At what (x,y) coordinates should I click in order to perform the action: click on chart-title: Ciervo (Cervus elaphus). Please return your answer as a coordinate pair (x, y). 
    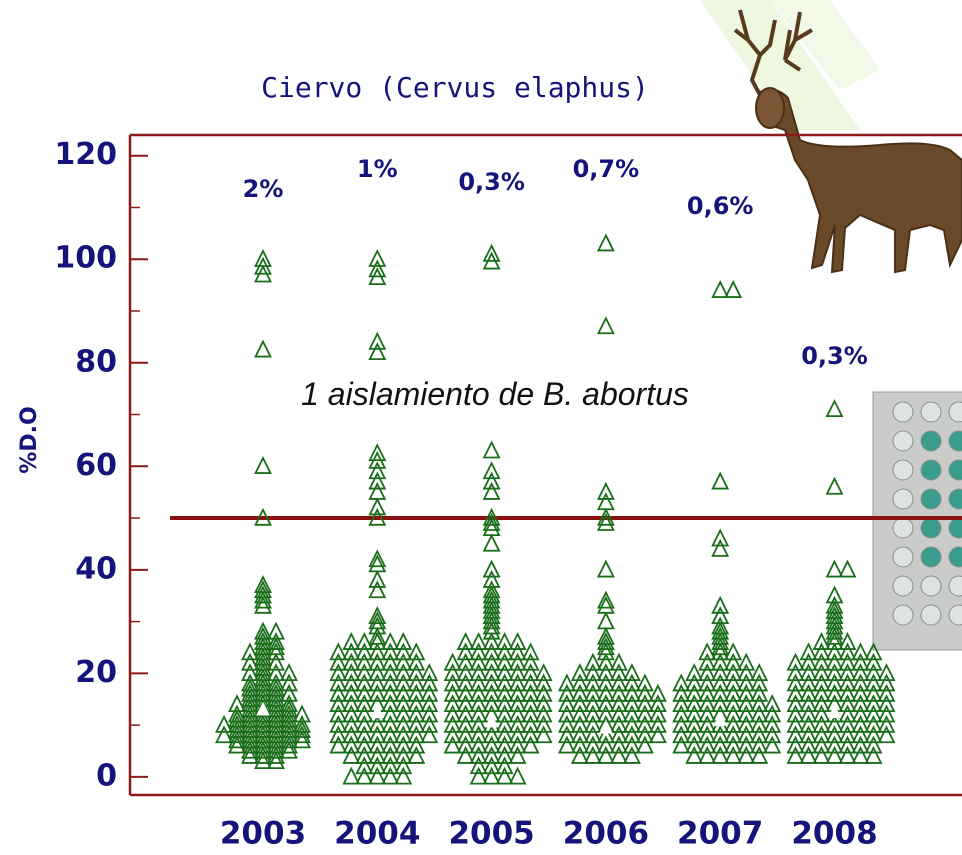
    Looking at the image, I should click on (455, 87).